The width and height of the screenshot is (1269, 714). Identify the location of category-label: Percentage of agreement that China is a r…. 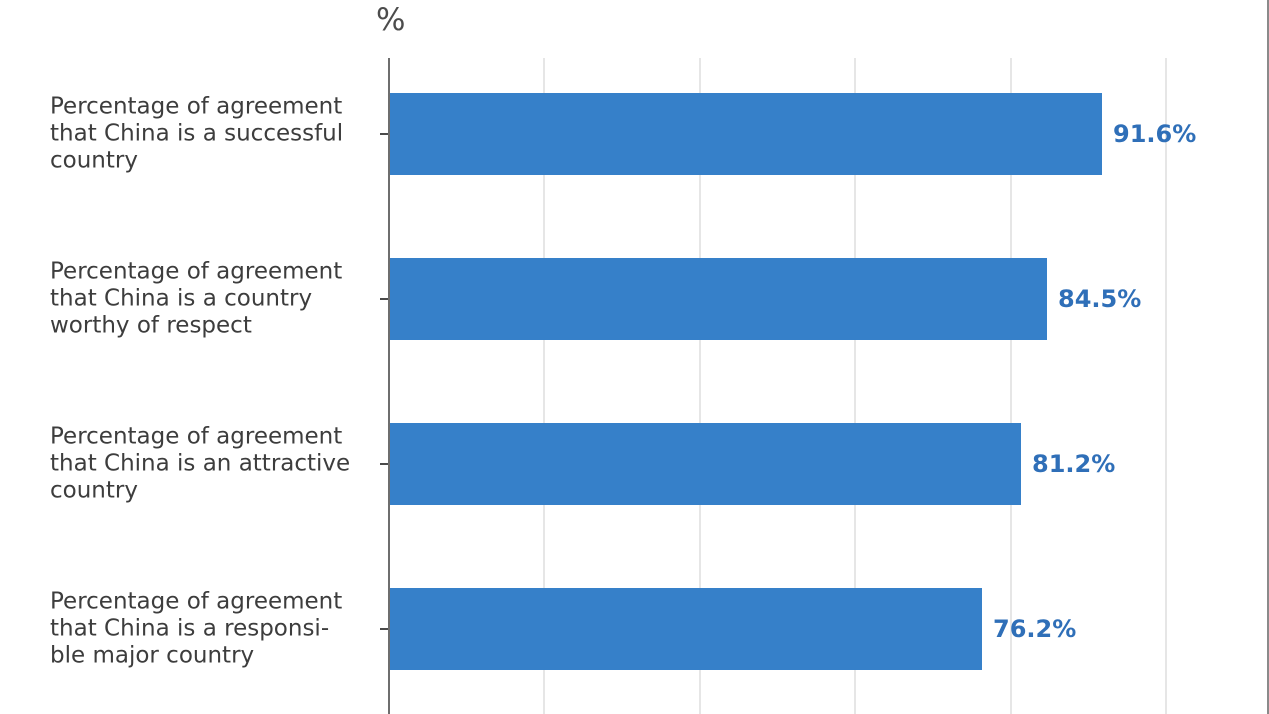
(210, 629).